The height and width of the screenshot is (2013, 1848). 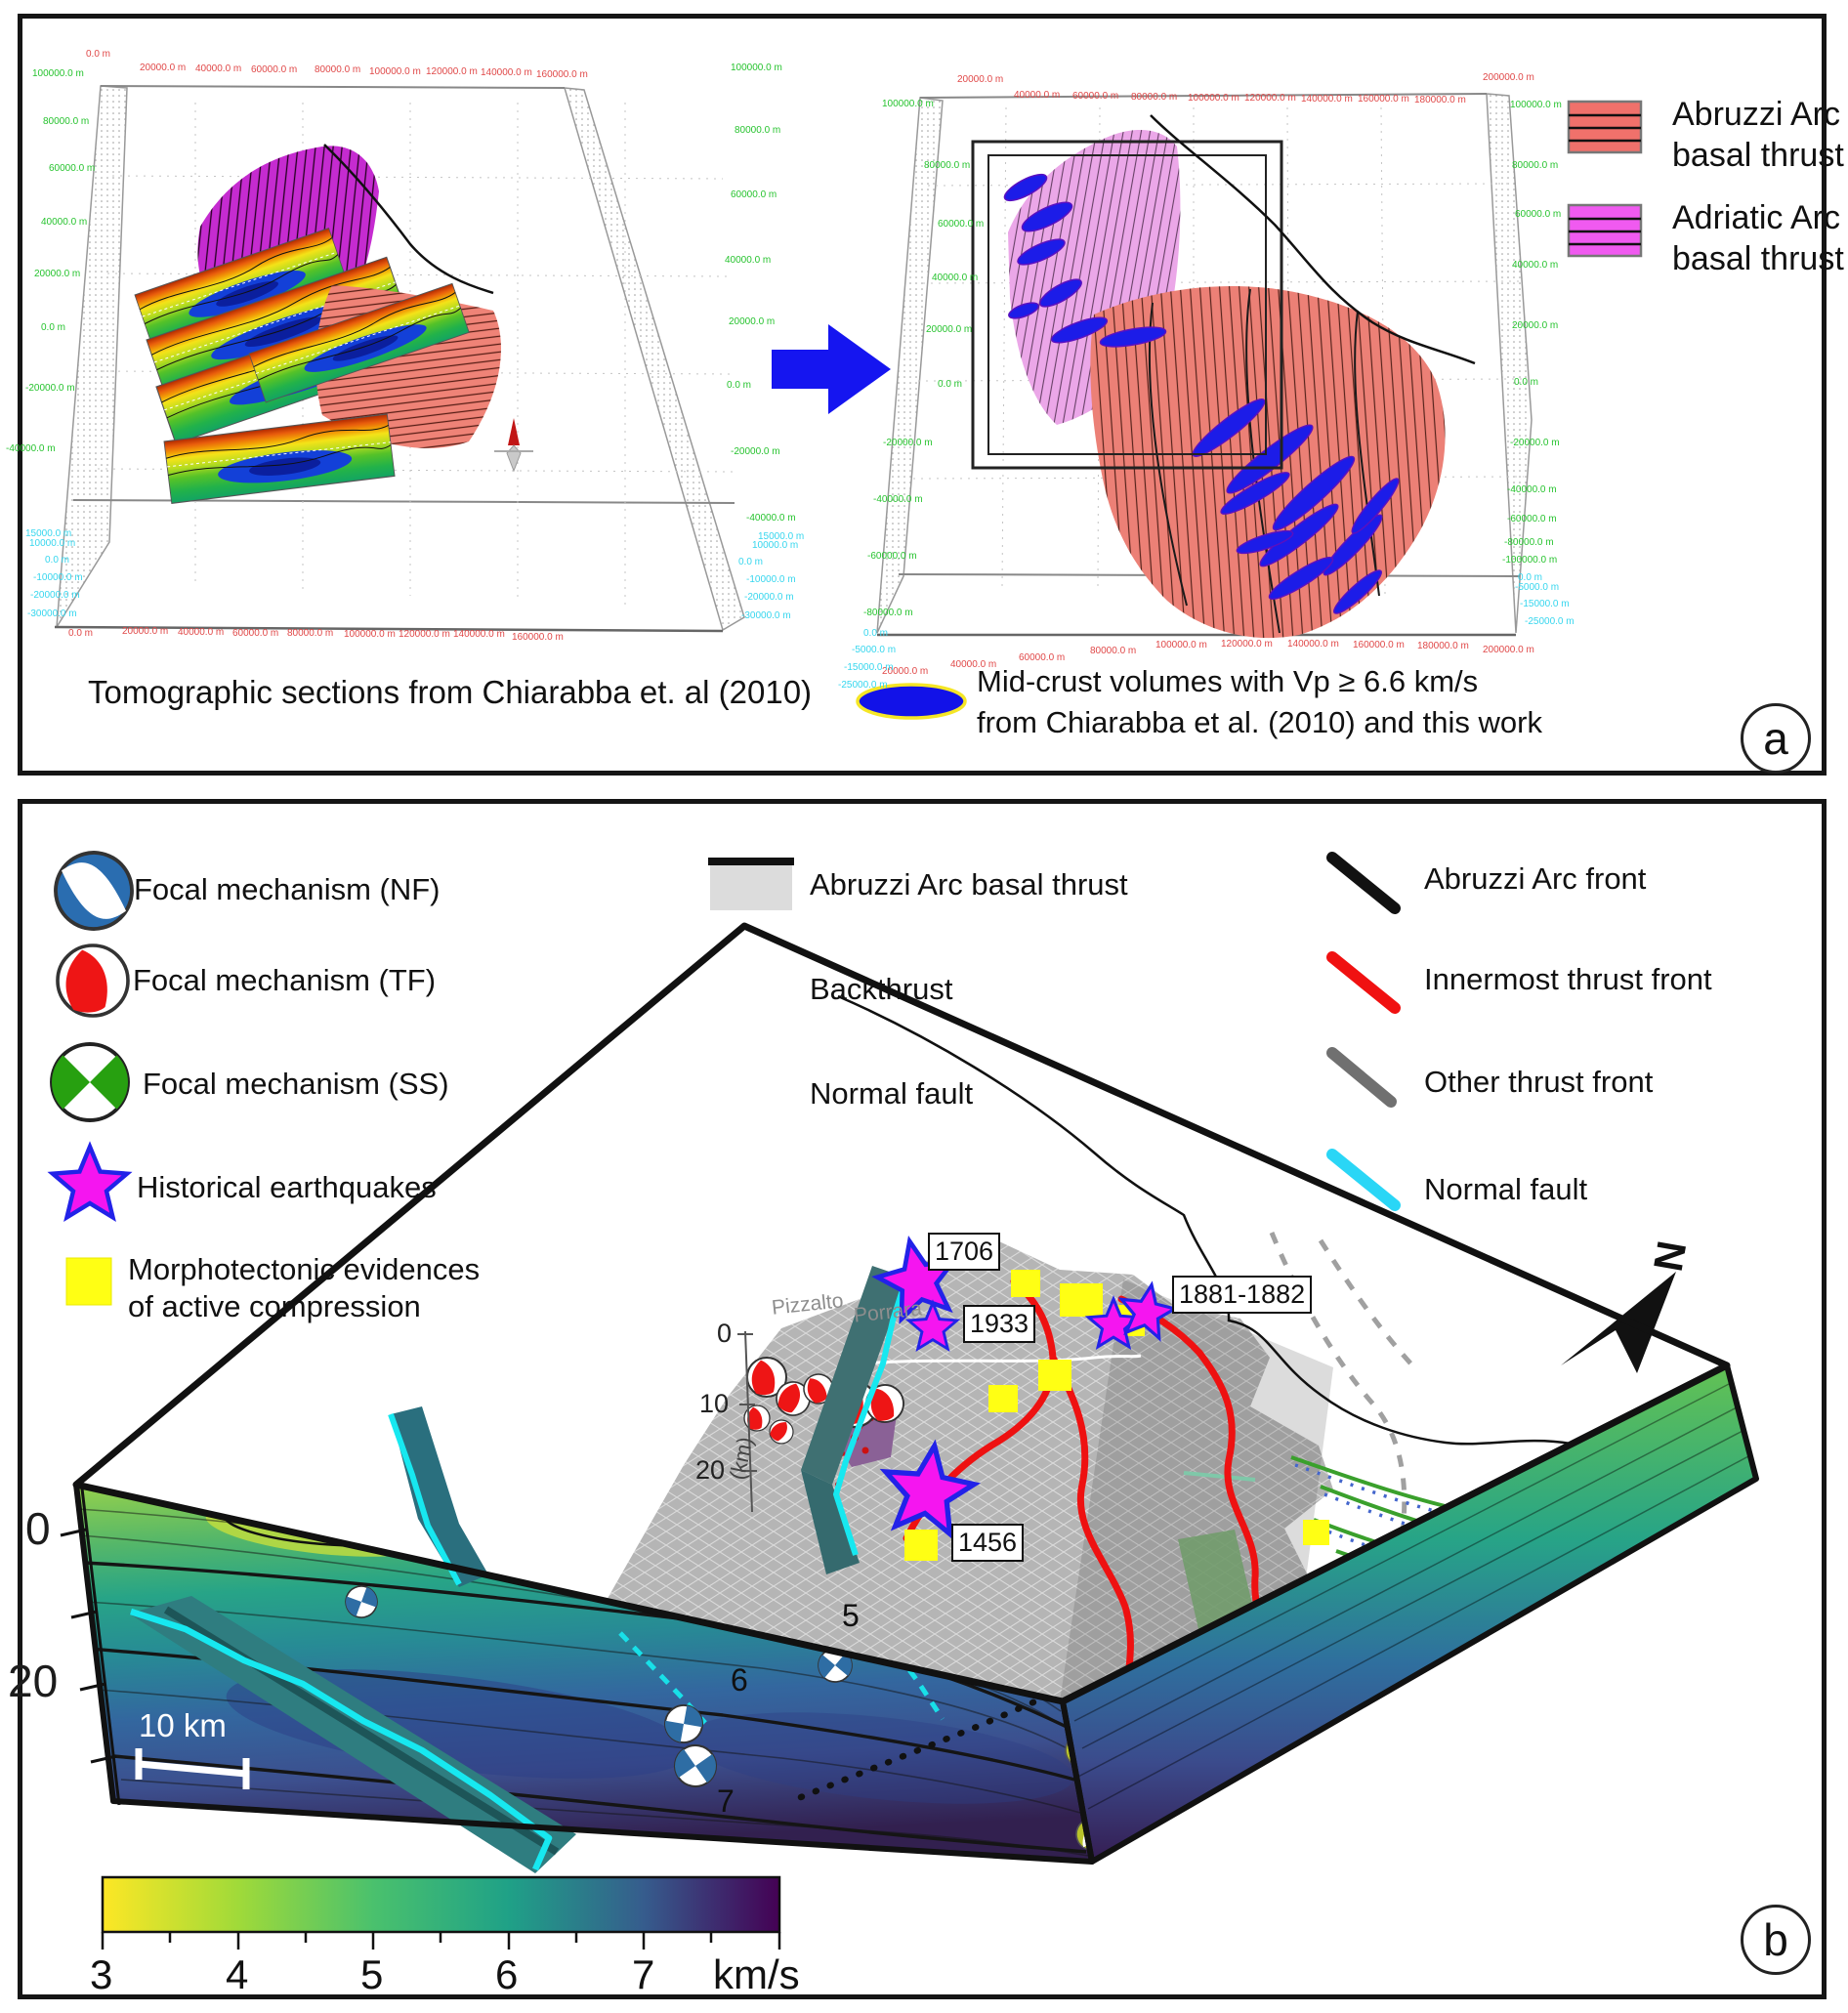 I want to click on front-depth-axis-labels-label: 0, so click(x=38, y=1528).